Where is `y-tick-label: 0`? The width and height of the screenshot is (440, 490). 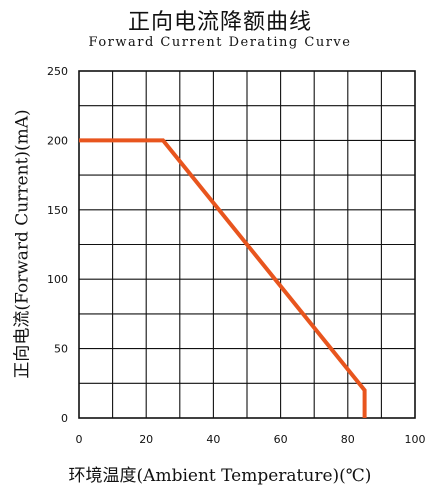 y-tick-label: 0 is located at coordinates (64, 418).